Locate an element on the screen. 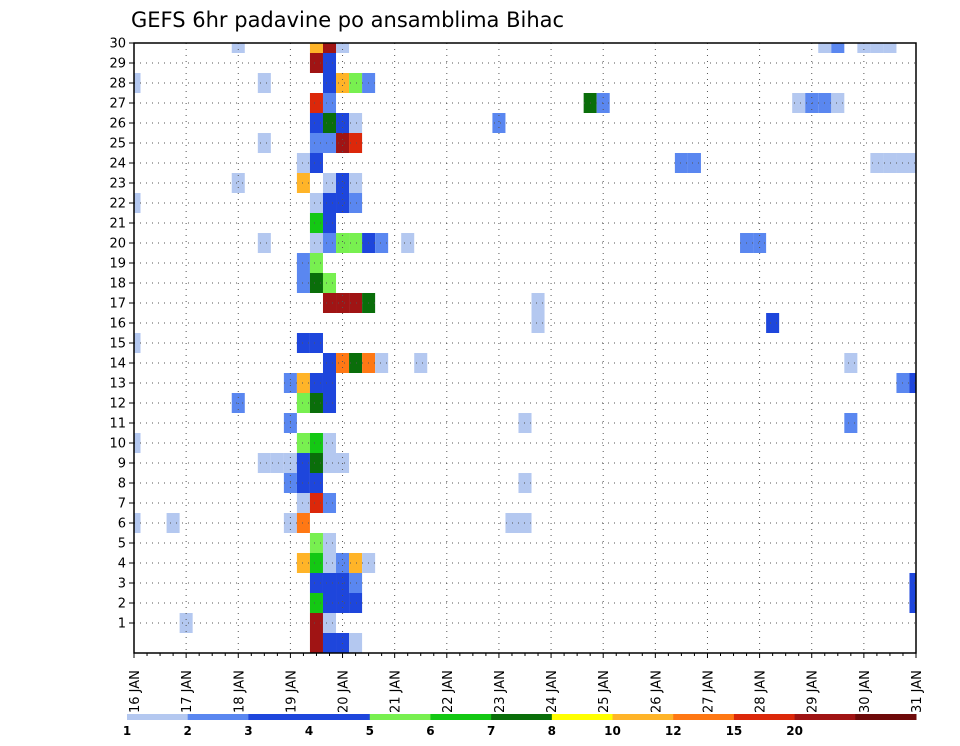 Image resolution: width=960 pixels, height=746 pixels. x-tick-label: 22 JAN is located at coordinates (448, 691).